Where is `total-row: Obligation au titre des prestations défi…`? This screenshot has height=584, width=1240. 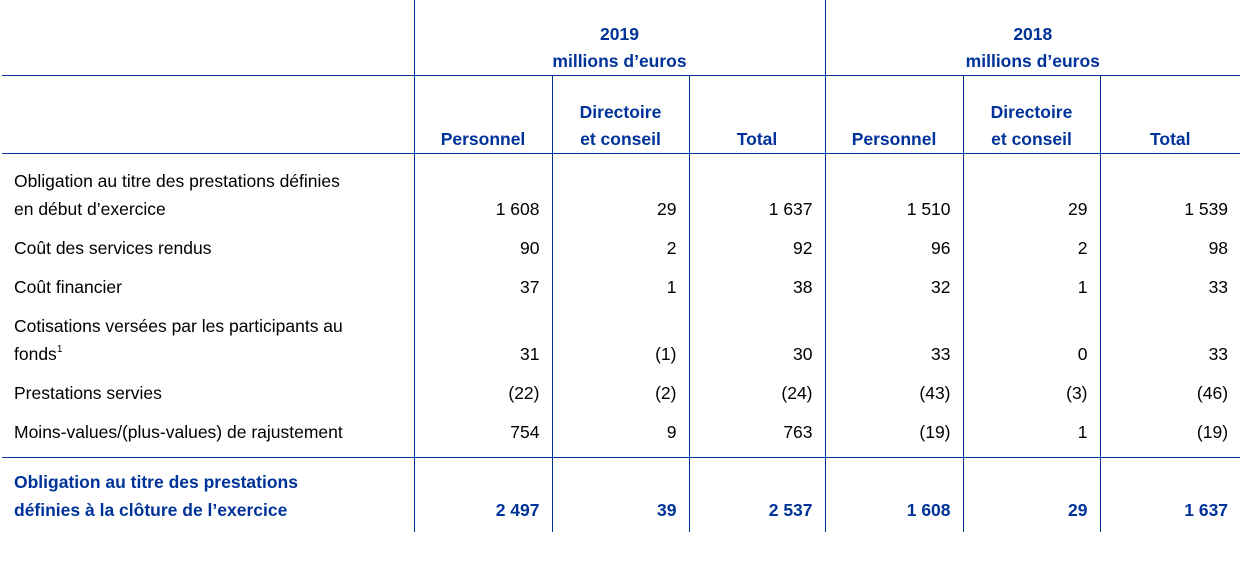 total-row: Obligation au titre des prestations défi… is located at coordinates (621, 494).